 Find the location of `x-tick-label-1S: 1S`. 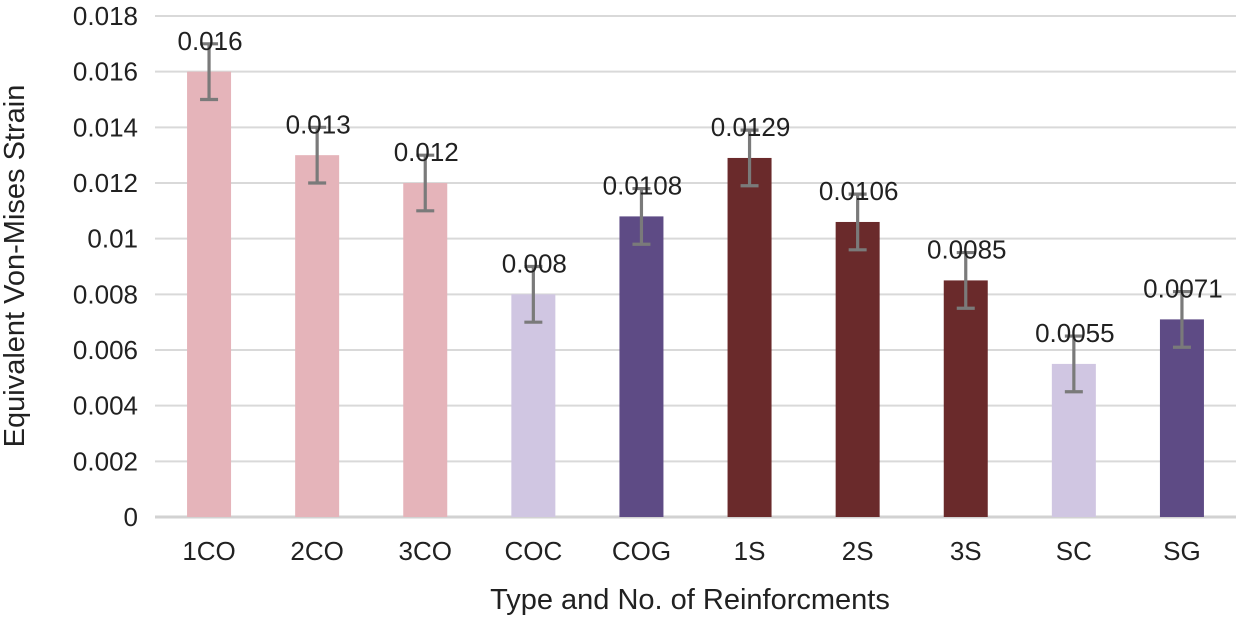

x-tick-label-1S: 1S is located at coordinates (750, 551).